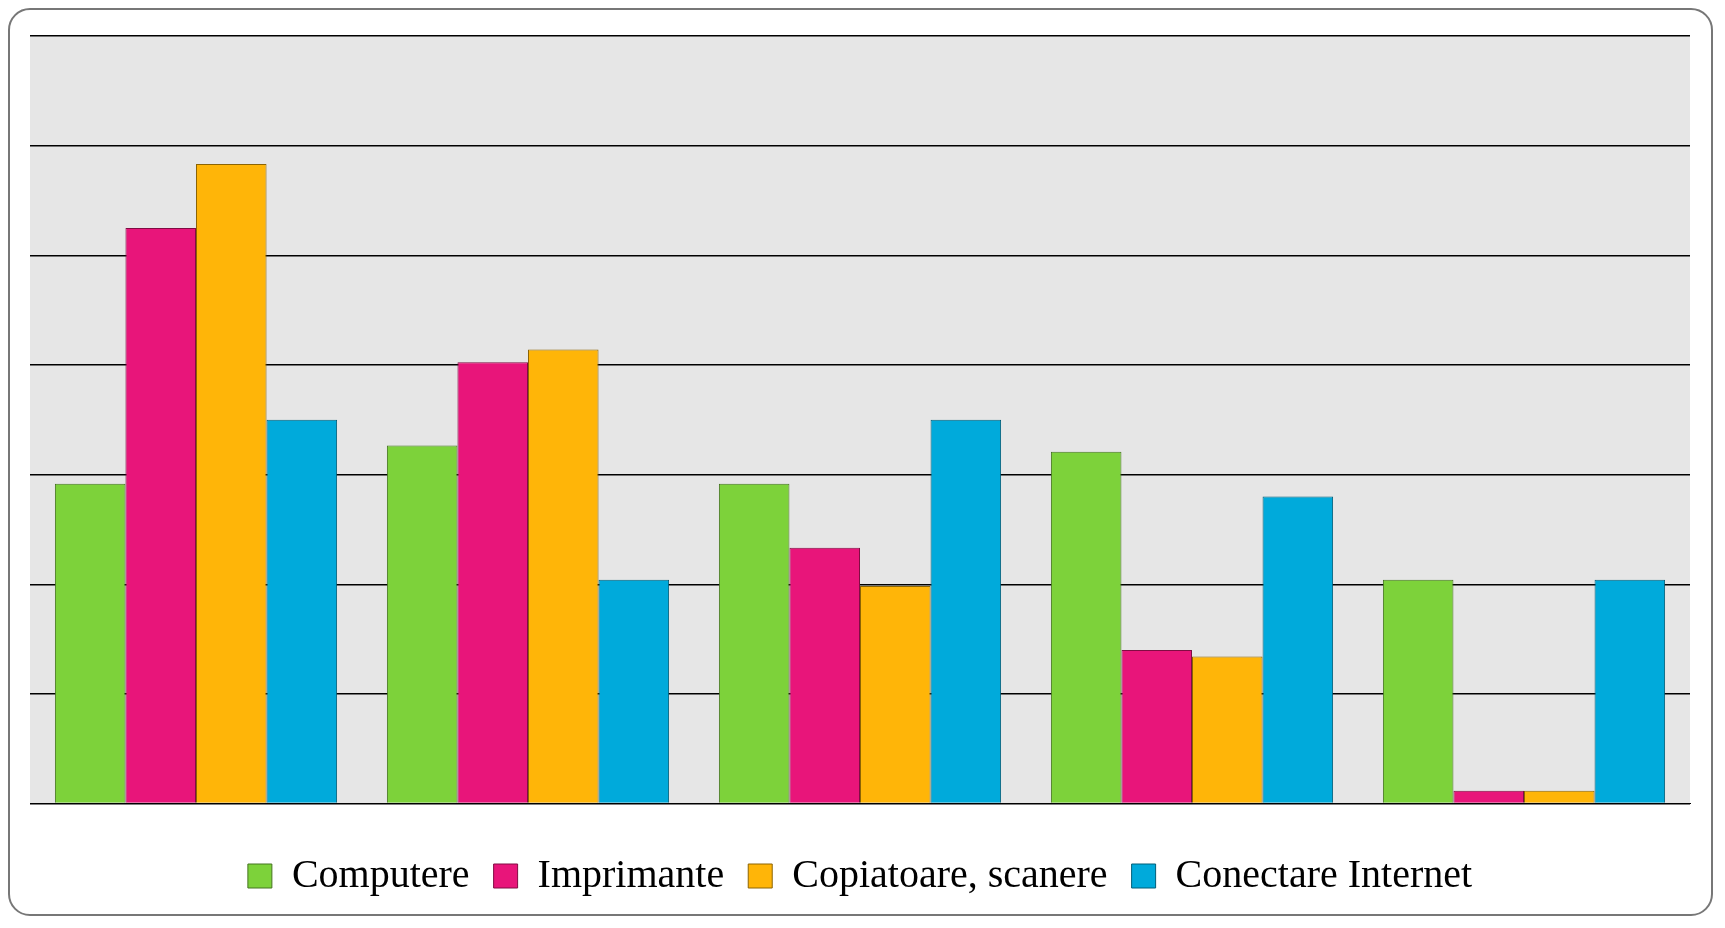  Describe the element at coordinates (950, 873) in the screenshot. I see `legend-label: Copiatoare, scanere` at that location.